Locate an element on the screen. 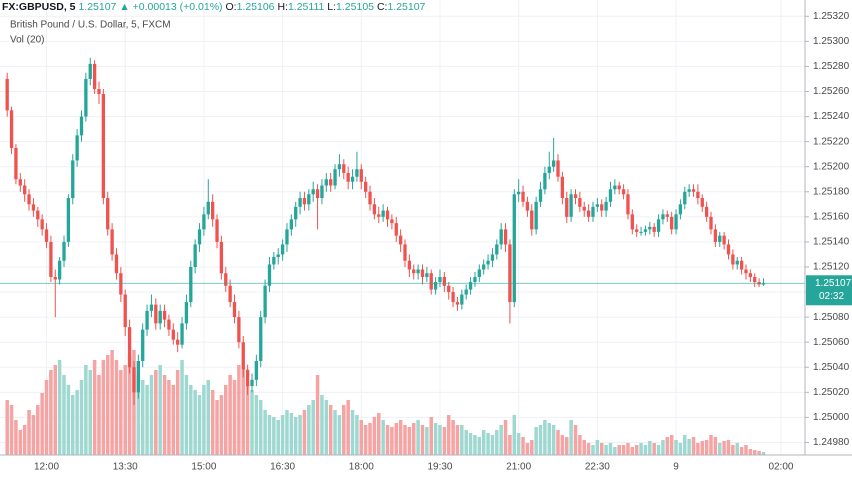 Image resolution: width=852 pixels, height=485 pixels. y-tick-label: 1.25020 is located at coordinates (831, 392).